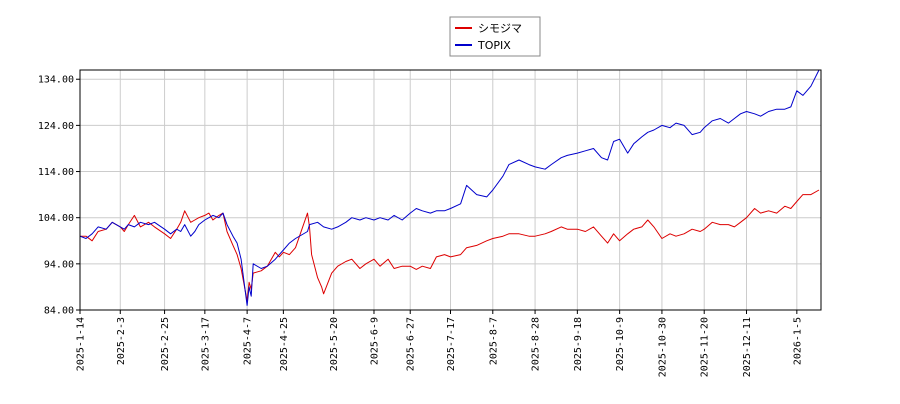 The width and height of the screenshot is (900, 404). I want to click on legend-box, so click(495, 36).